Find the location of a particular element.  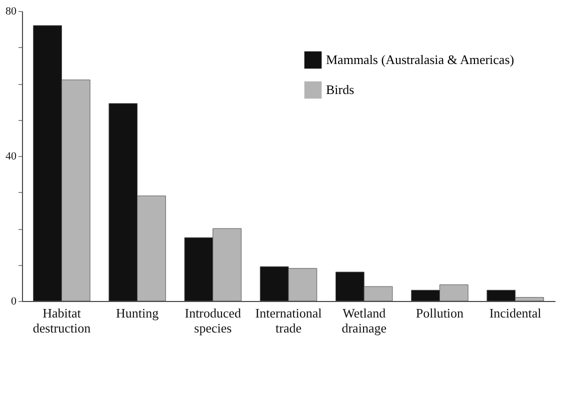

x-tick-label: International trade is located at coordinates (288, 321).